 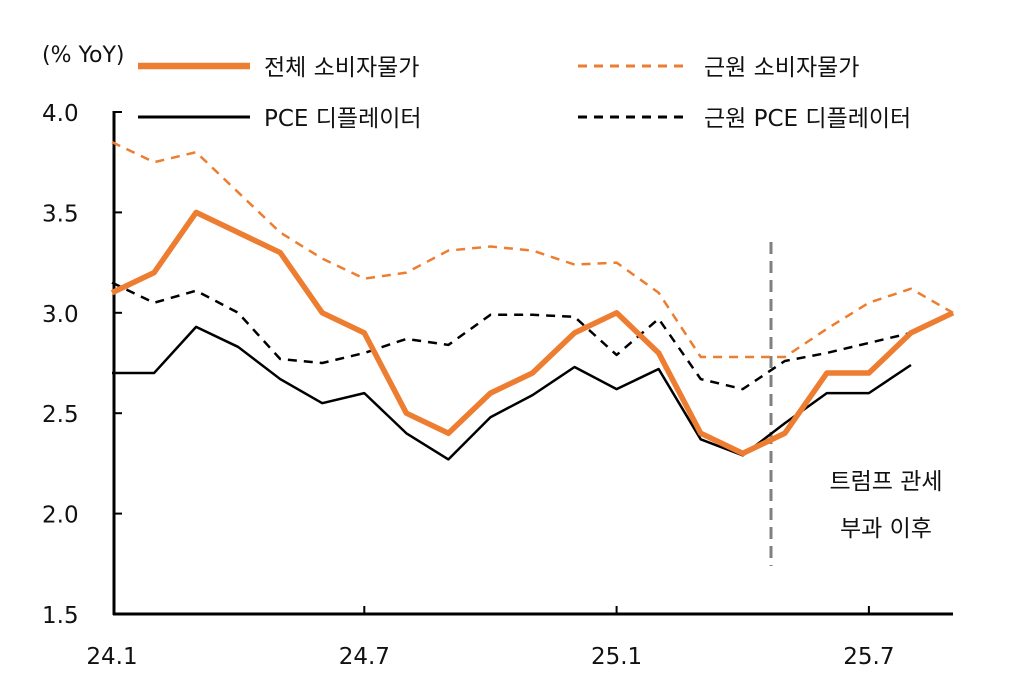 What do you see at coordinates (60, 315) in the screenshot?
I see `y-tick-label: 3.0` at bounding box center [60, 315].